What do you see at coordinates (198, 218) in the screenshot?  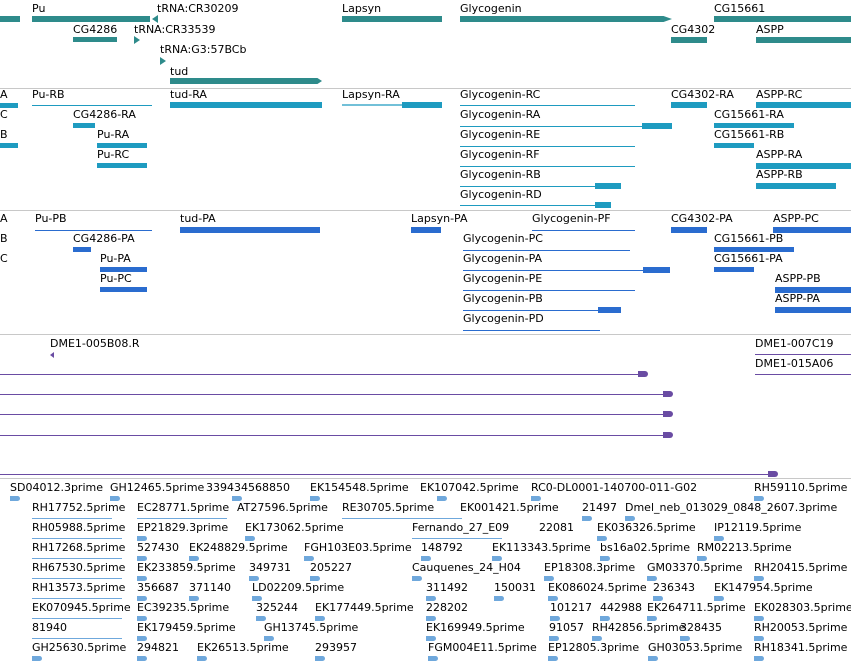 I see `protein-label-tud-pa: tud-PA` at bounding box center [198, 218].